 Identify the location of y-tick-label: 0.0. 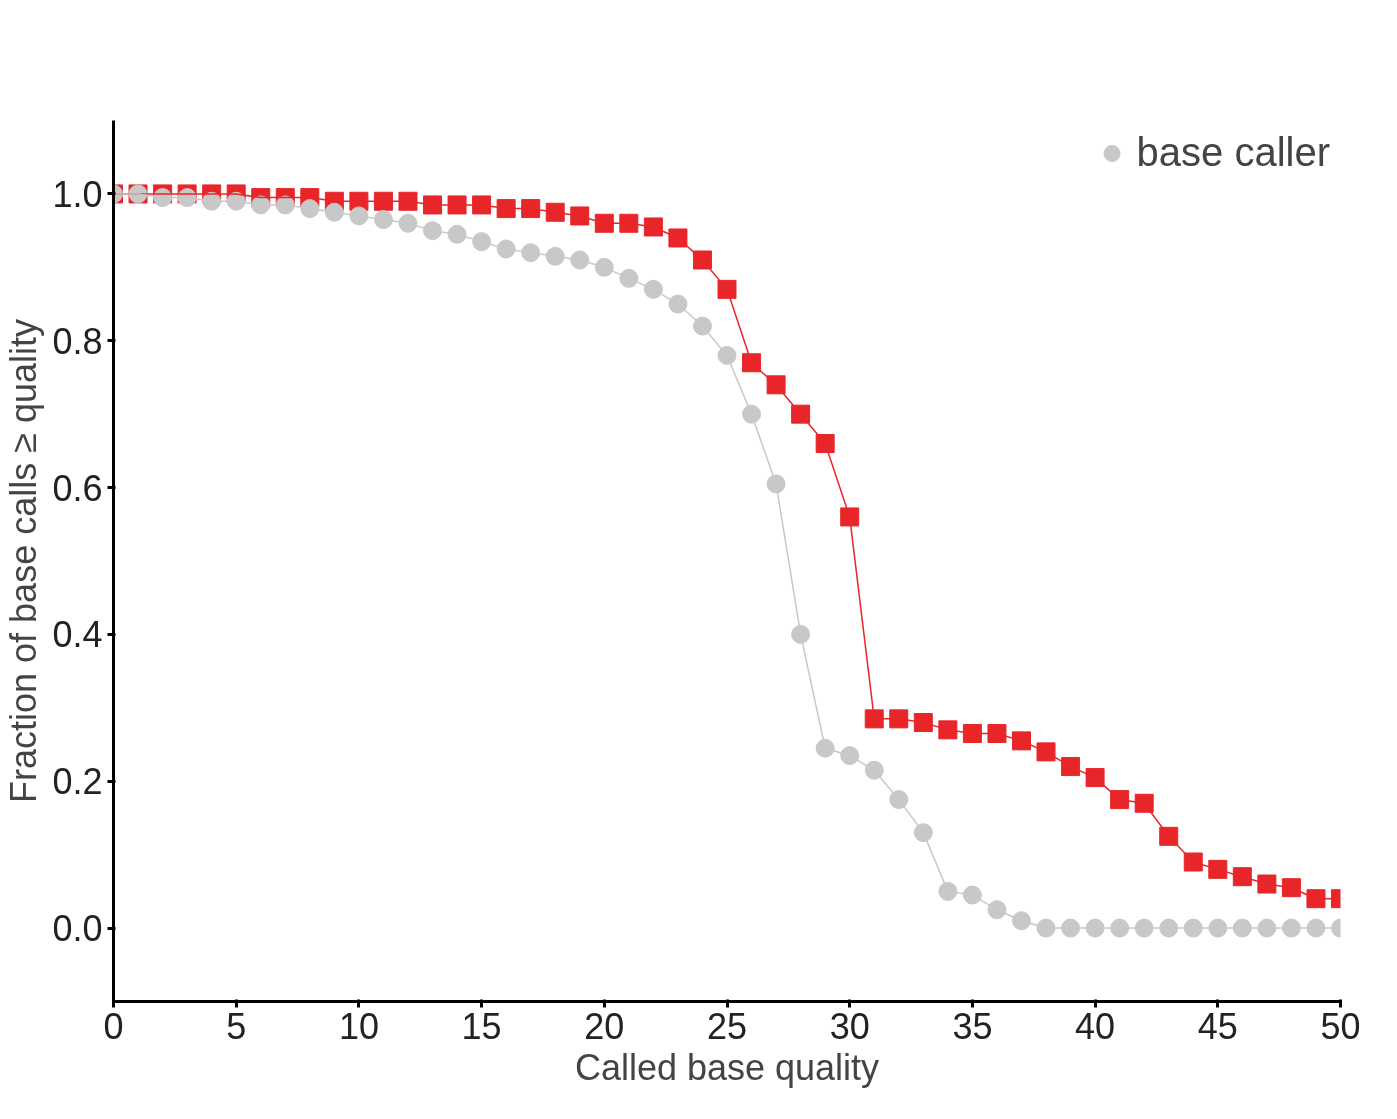
(77, 929).